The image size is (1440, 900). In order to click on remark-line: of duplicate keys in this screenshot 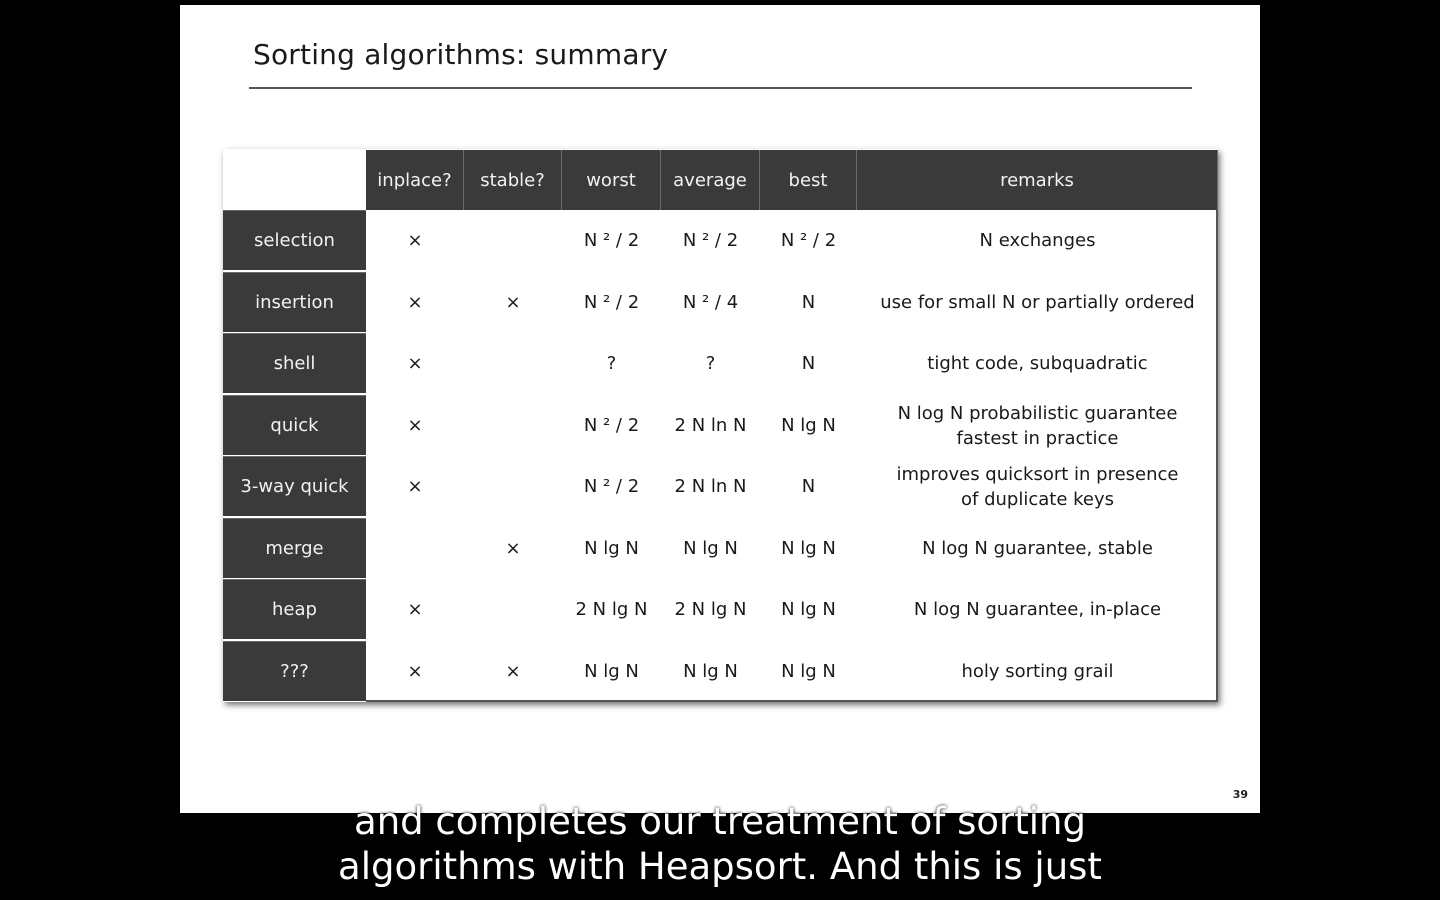, I will do `click(1037, 499)`.